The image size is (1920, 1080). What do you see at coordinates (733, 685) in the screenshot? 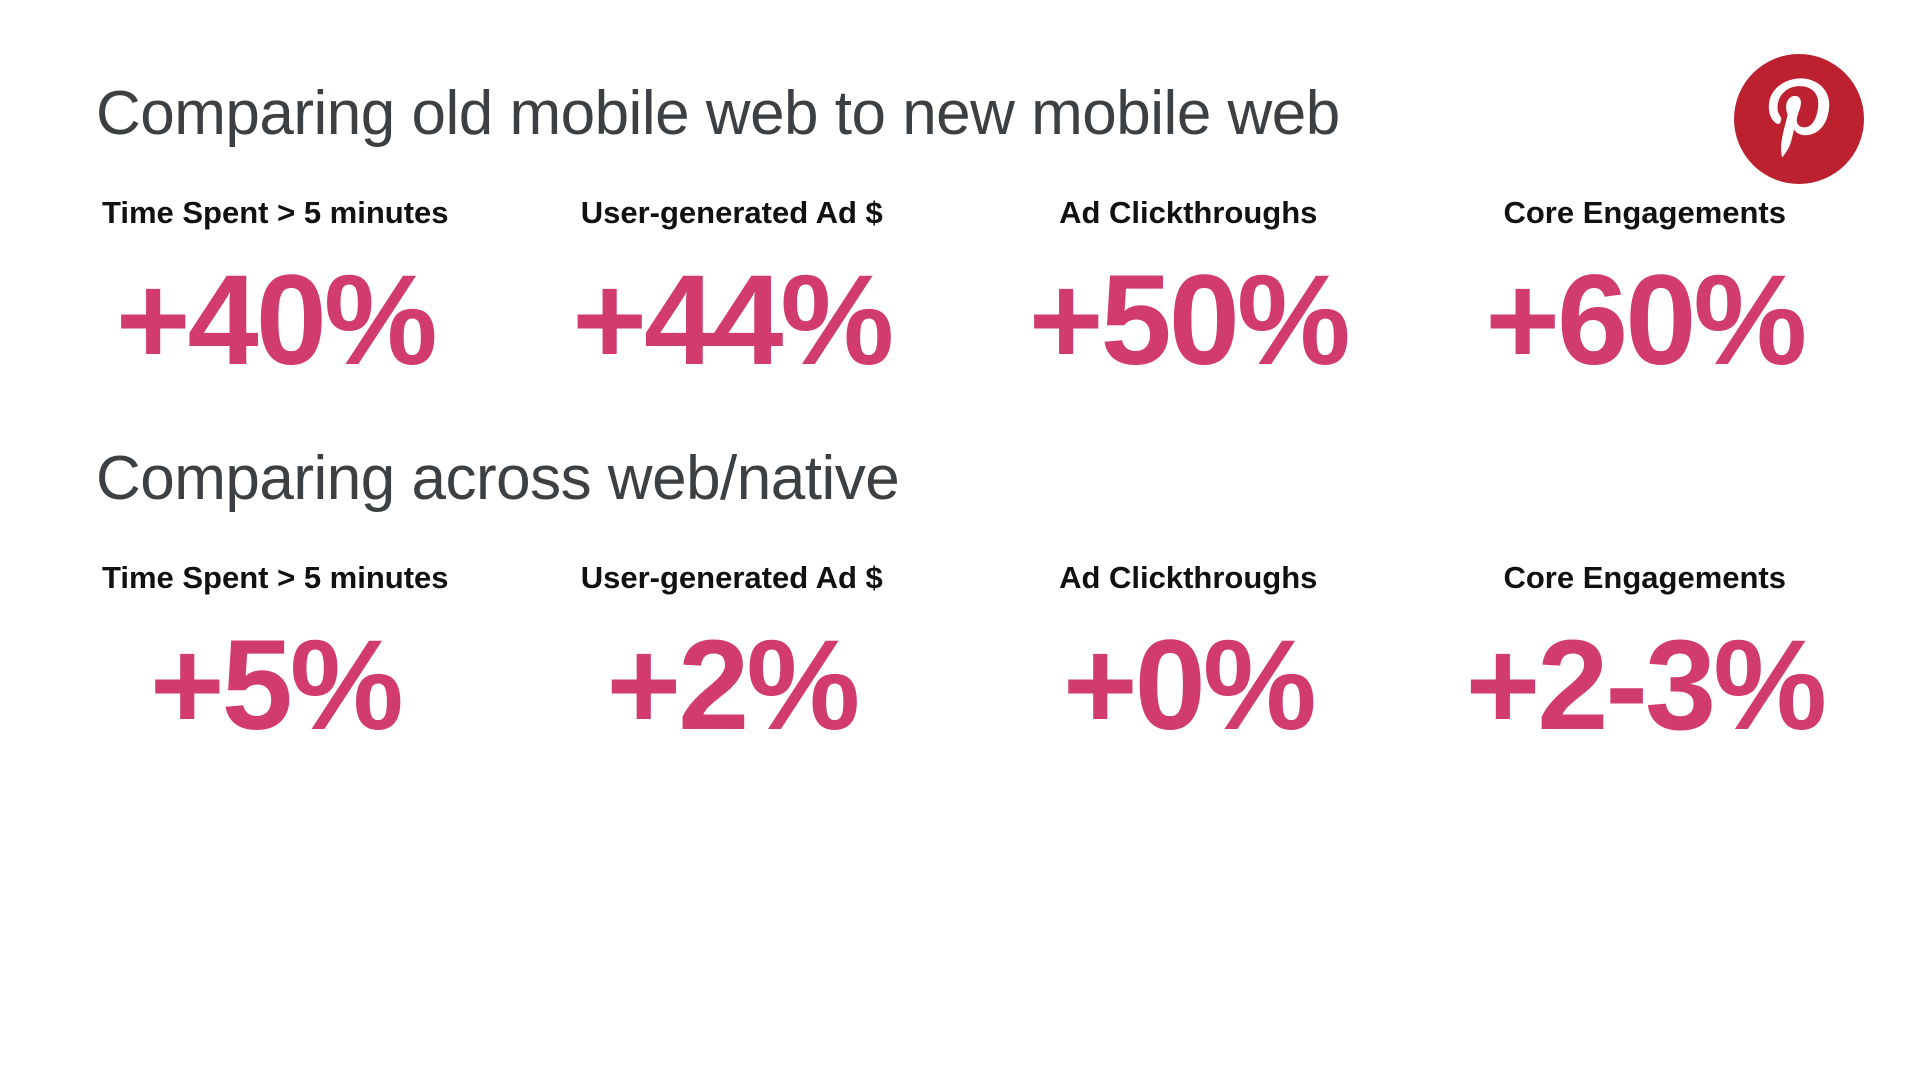
I see `metric-value: +2%` at bounding box center [733, 685].